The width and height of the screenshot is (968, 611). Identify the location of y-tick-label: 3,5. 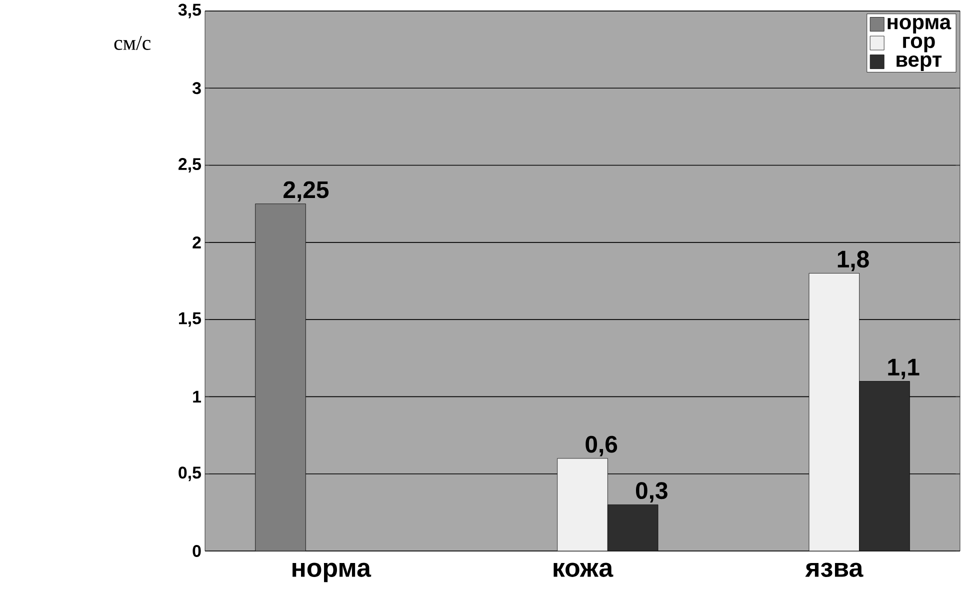
(190, 11).